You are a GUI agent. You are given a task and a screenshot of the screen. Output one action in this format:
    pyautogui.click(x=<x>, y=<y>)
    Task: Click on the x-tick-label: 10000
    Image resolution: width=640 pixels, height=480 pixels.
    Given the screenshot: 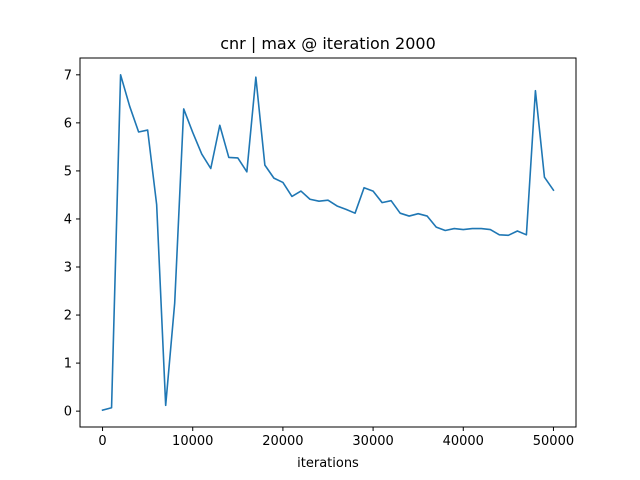 What is the action you would take?
    pyautogui.click(x=192, y=441)
    